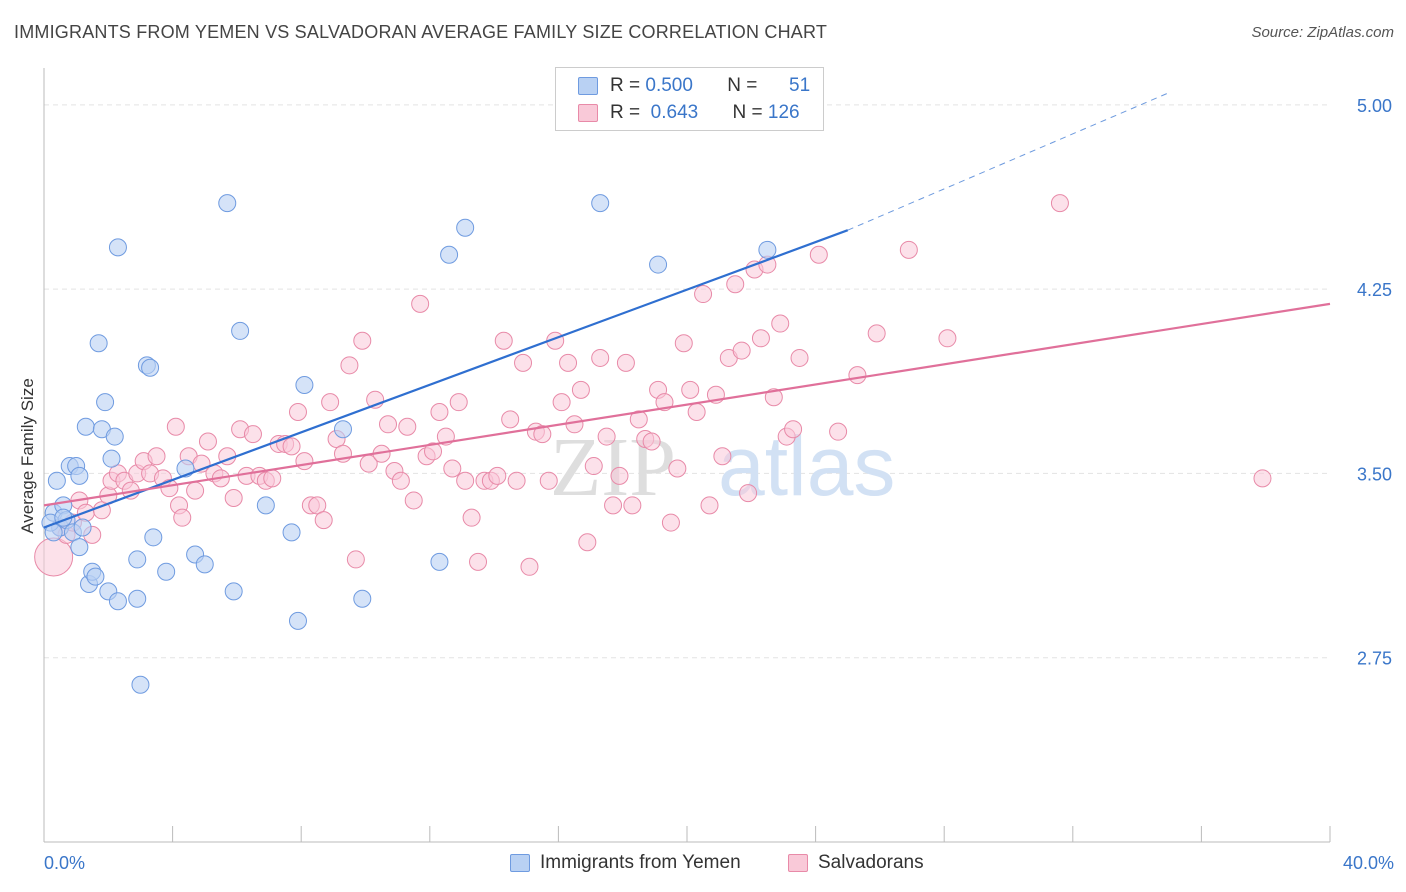  I want to click on stats-legend: R = 0.500 N = 51 R = 0.643 N = 126, so click(689, 99).